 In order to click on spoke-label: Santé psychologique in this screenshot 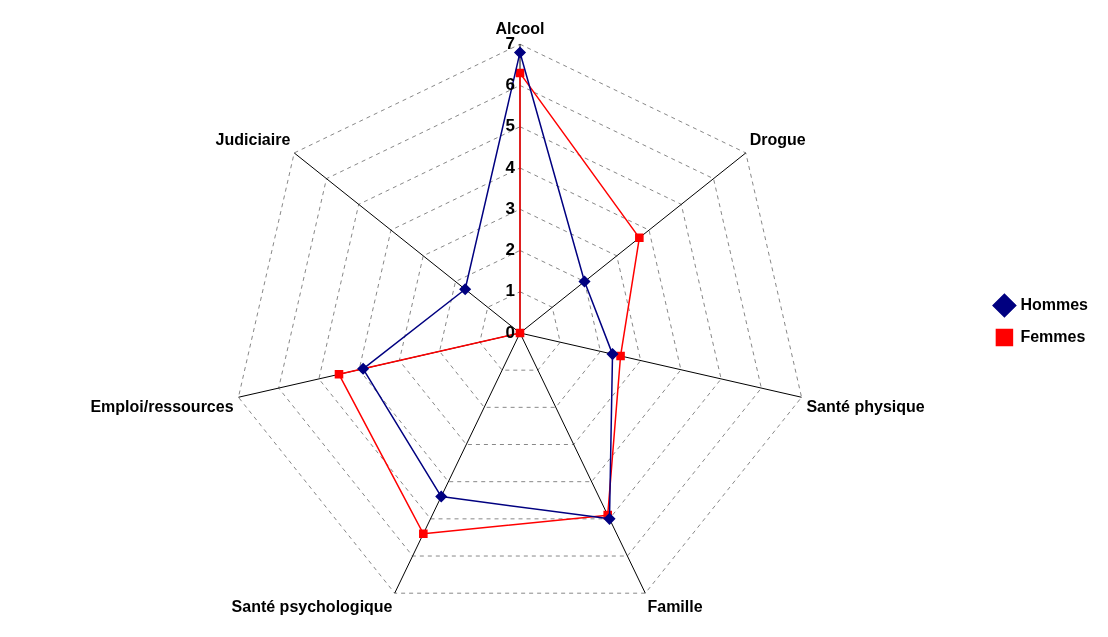, I will do `click(312, 606)`.